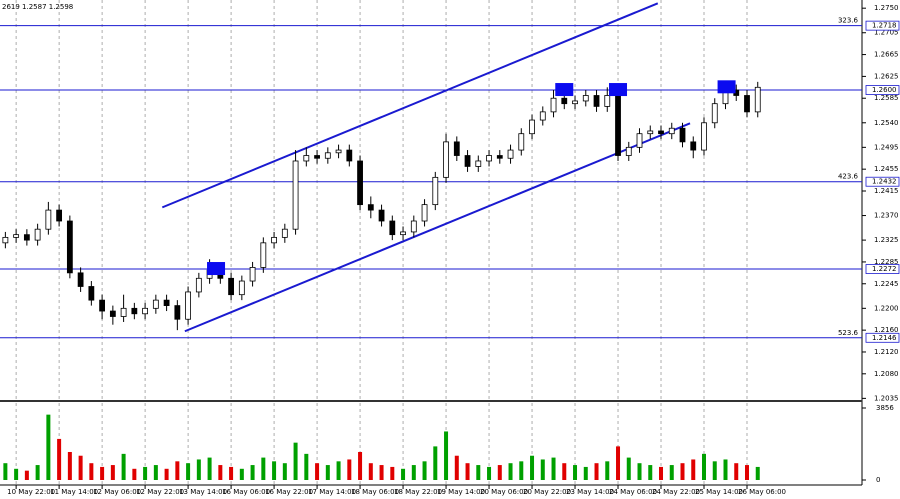 Image resolution: width=900 pixels, height=499 pixels. Describe the element at coordinates (886, 284) in the screenshot. I see `y-tick-label: 1.2245` at that location.